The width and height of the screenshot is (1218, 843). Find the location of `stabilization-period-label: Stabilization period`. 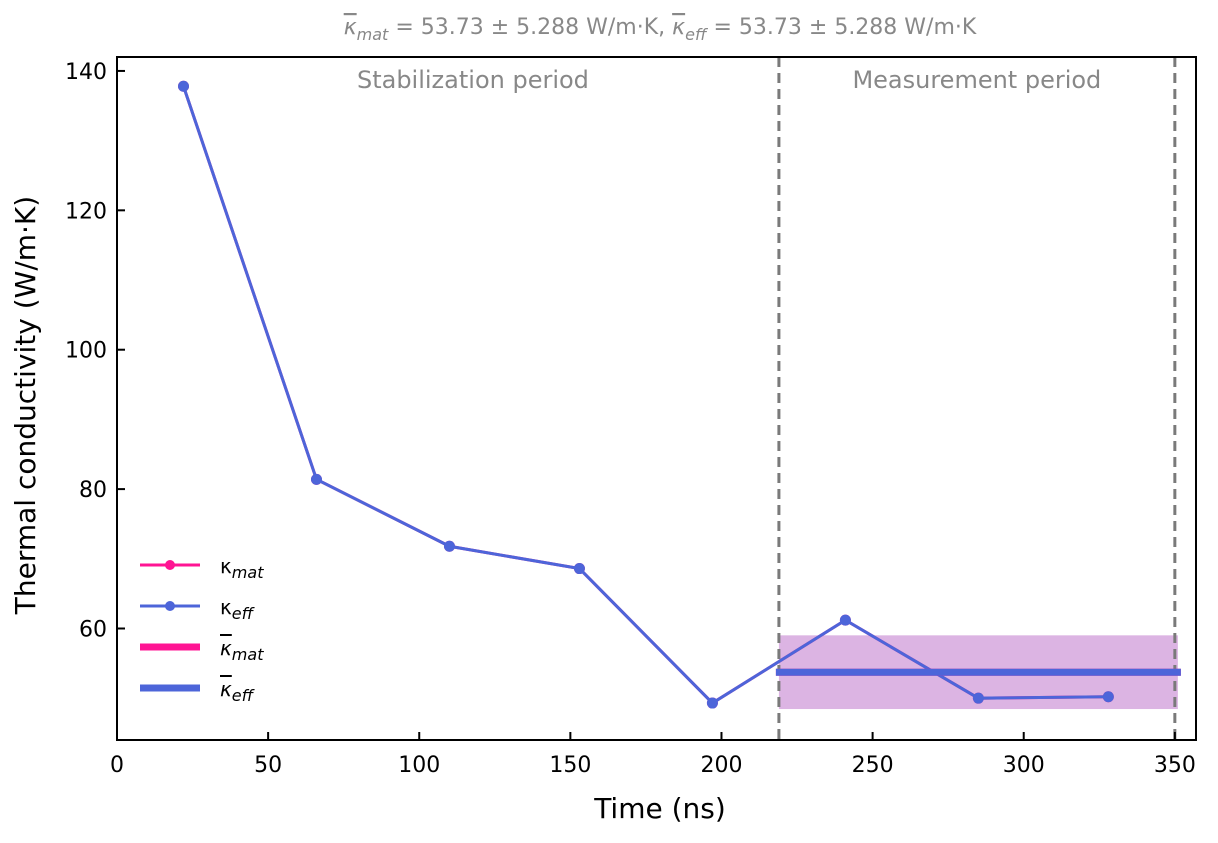

stabilization-period-label: Stabilization period is located at coordinates (473, 80).